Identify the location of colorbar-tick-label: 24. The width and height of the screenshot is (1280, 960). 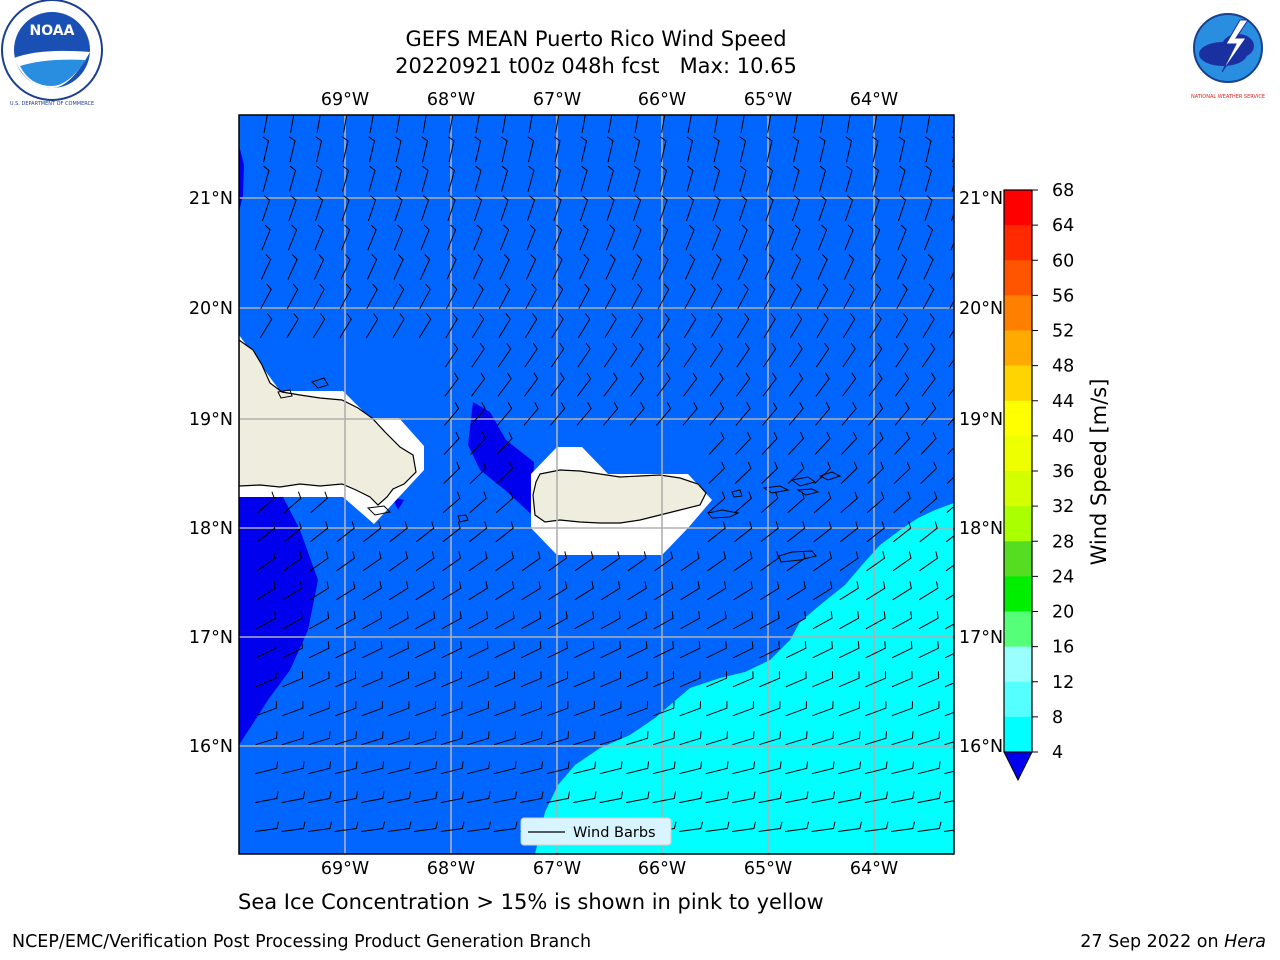
(1063, 577).